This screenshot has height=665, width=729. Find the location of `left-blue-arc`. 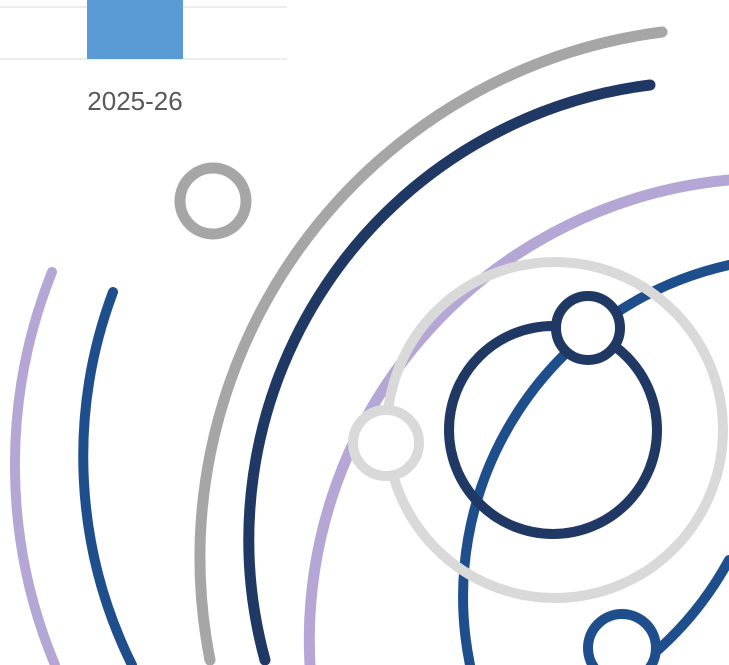

left-blue-arc is located at coordinates (107, 476).